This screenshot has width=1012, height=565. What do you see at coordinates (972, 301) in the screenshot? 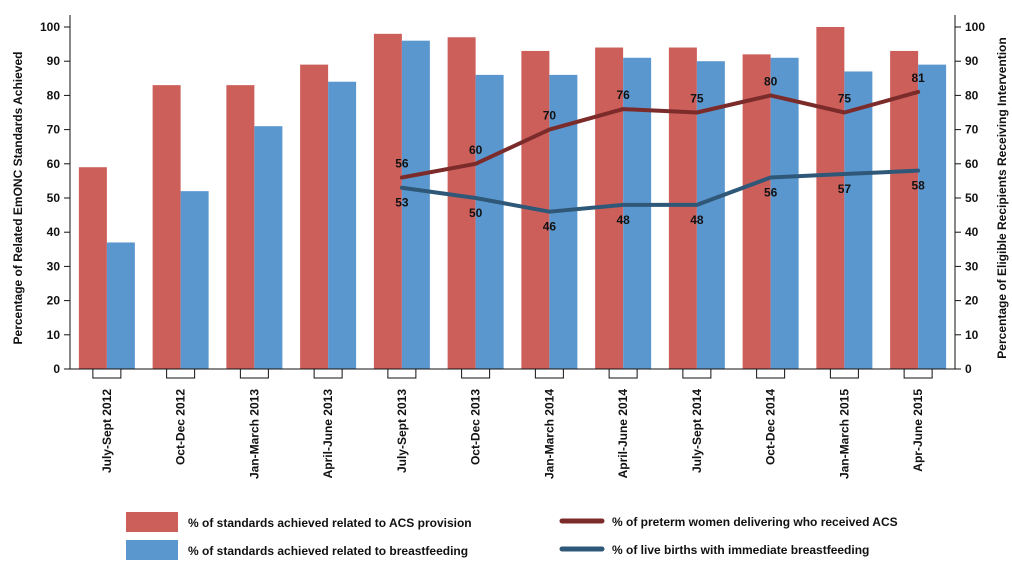
I see `right-tick-label: 20` at bounding box center [972, 301].